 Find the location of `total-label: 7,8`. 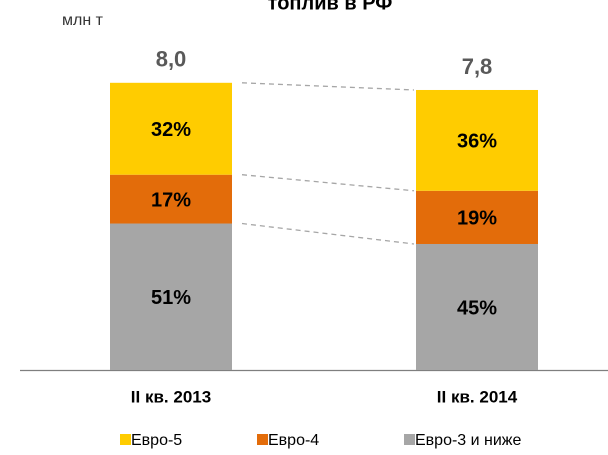

total-label: 7,8 is located at coordinates (477, 66).